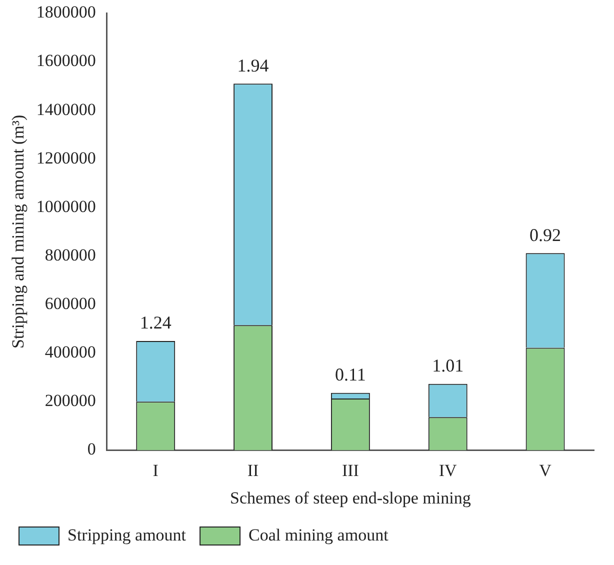  I want to click on x-tick-label: I, so click(155, 470).